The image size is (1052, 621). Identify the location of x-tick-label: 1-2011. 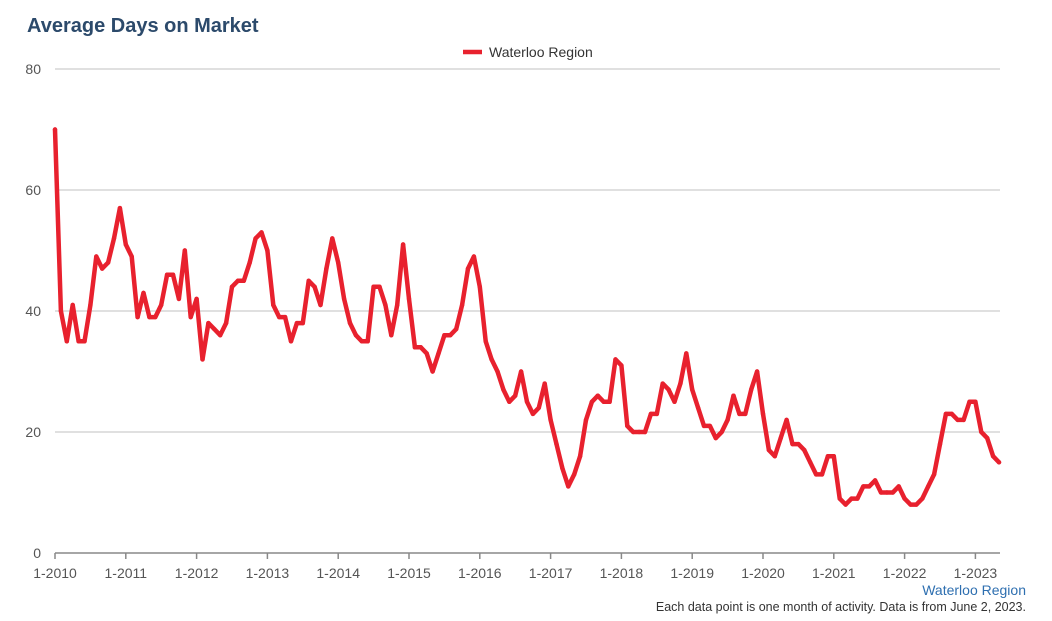
(126, 573).